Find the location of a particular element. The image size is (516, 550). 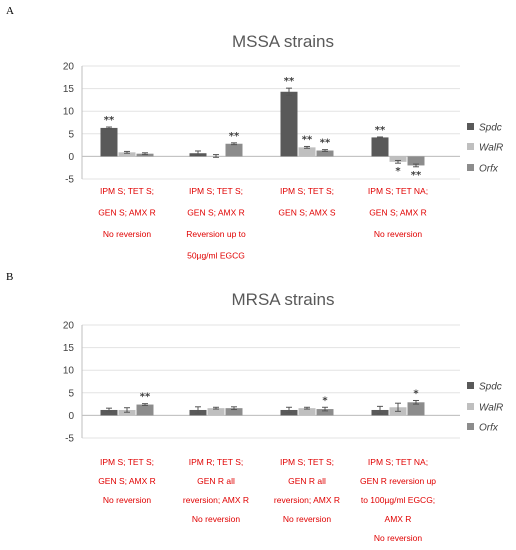

category-label: GEN R reversion up is located at coordinates (398, 481).